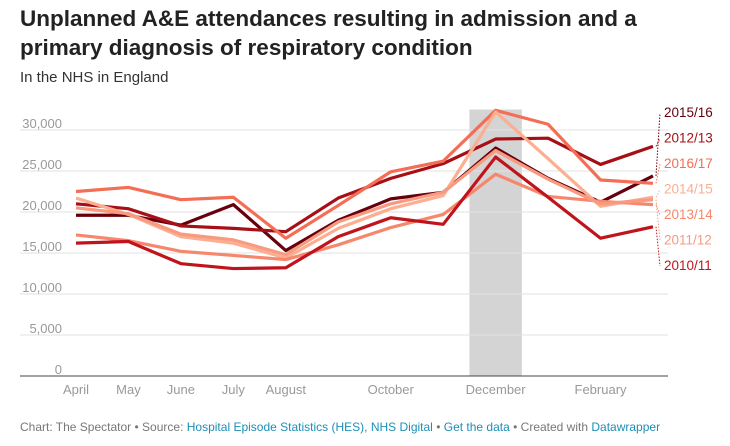 Image resolution: width=730 pixels, height=446 pixels. Describe the element at coordinates (688, 163) in the screenshot. I see `series-label: 2016/17` at that location.